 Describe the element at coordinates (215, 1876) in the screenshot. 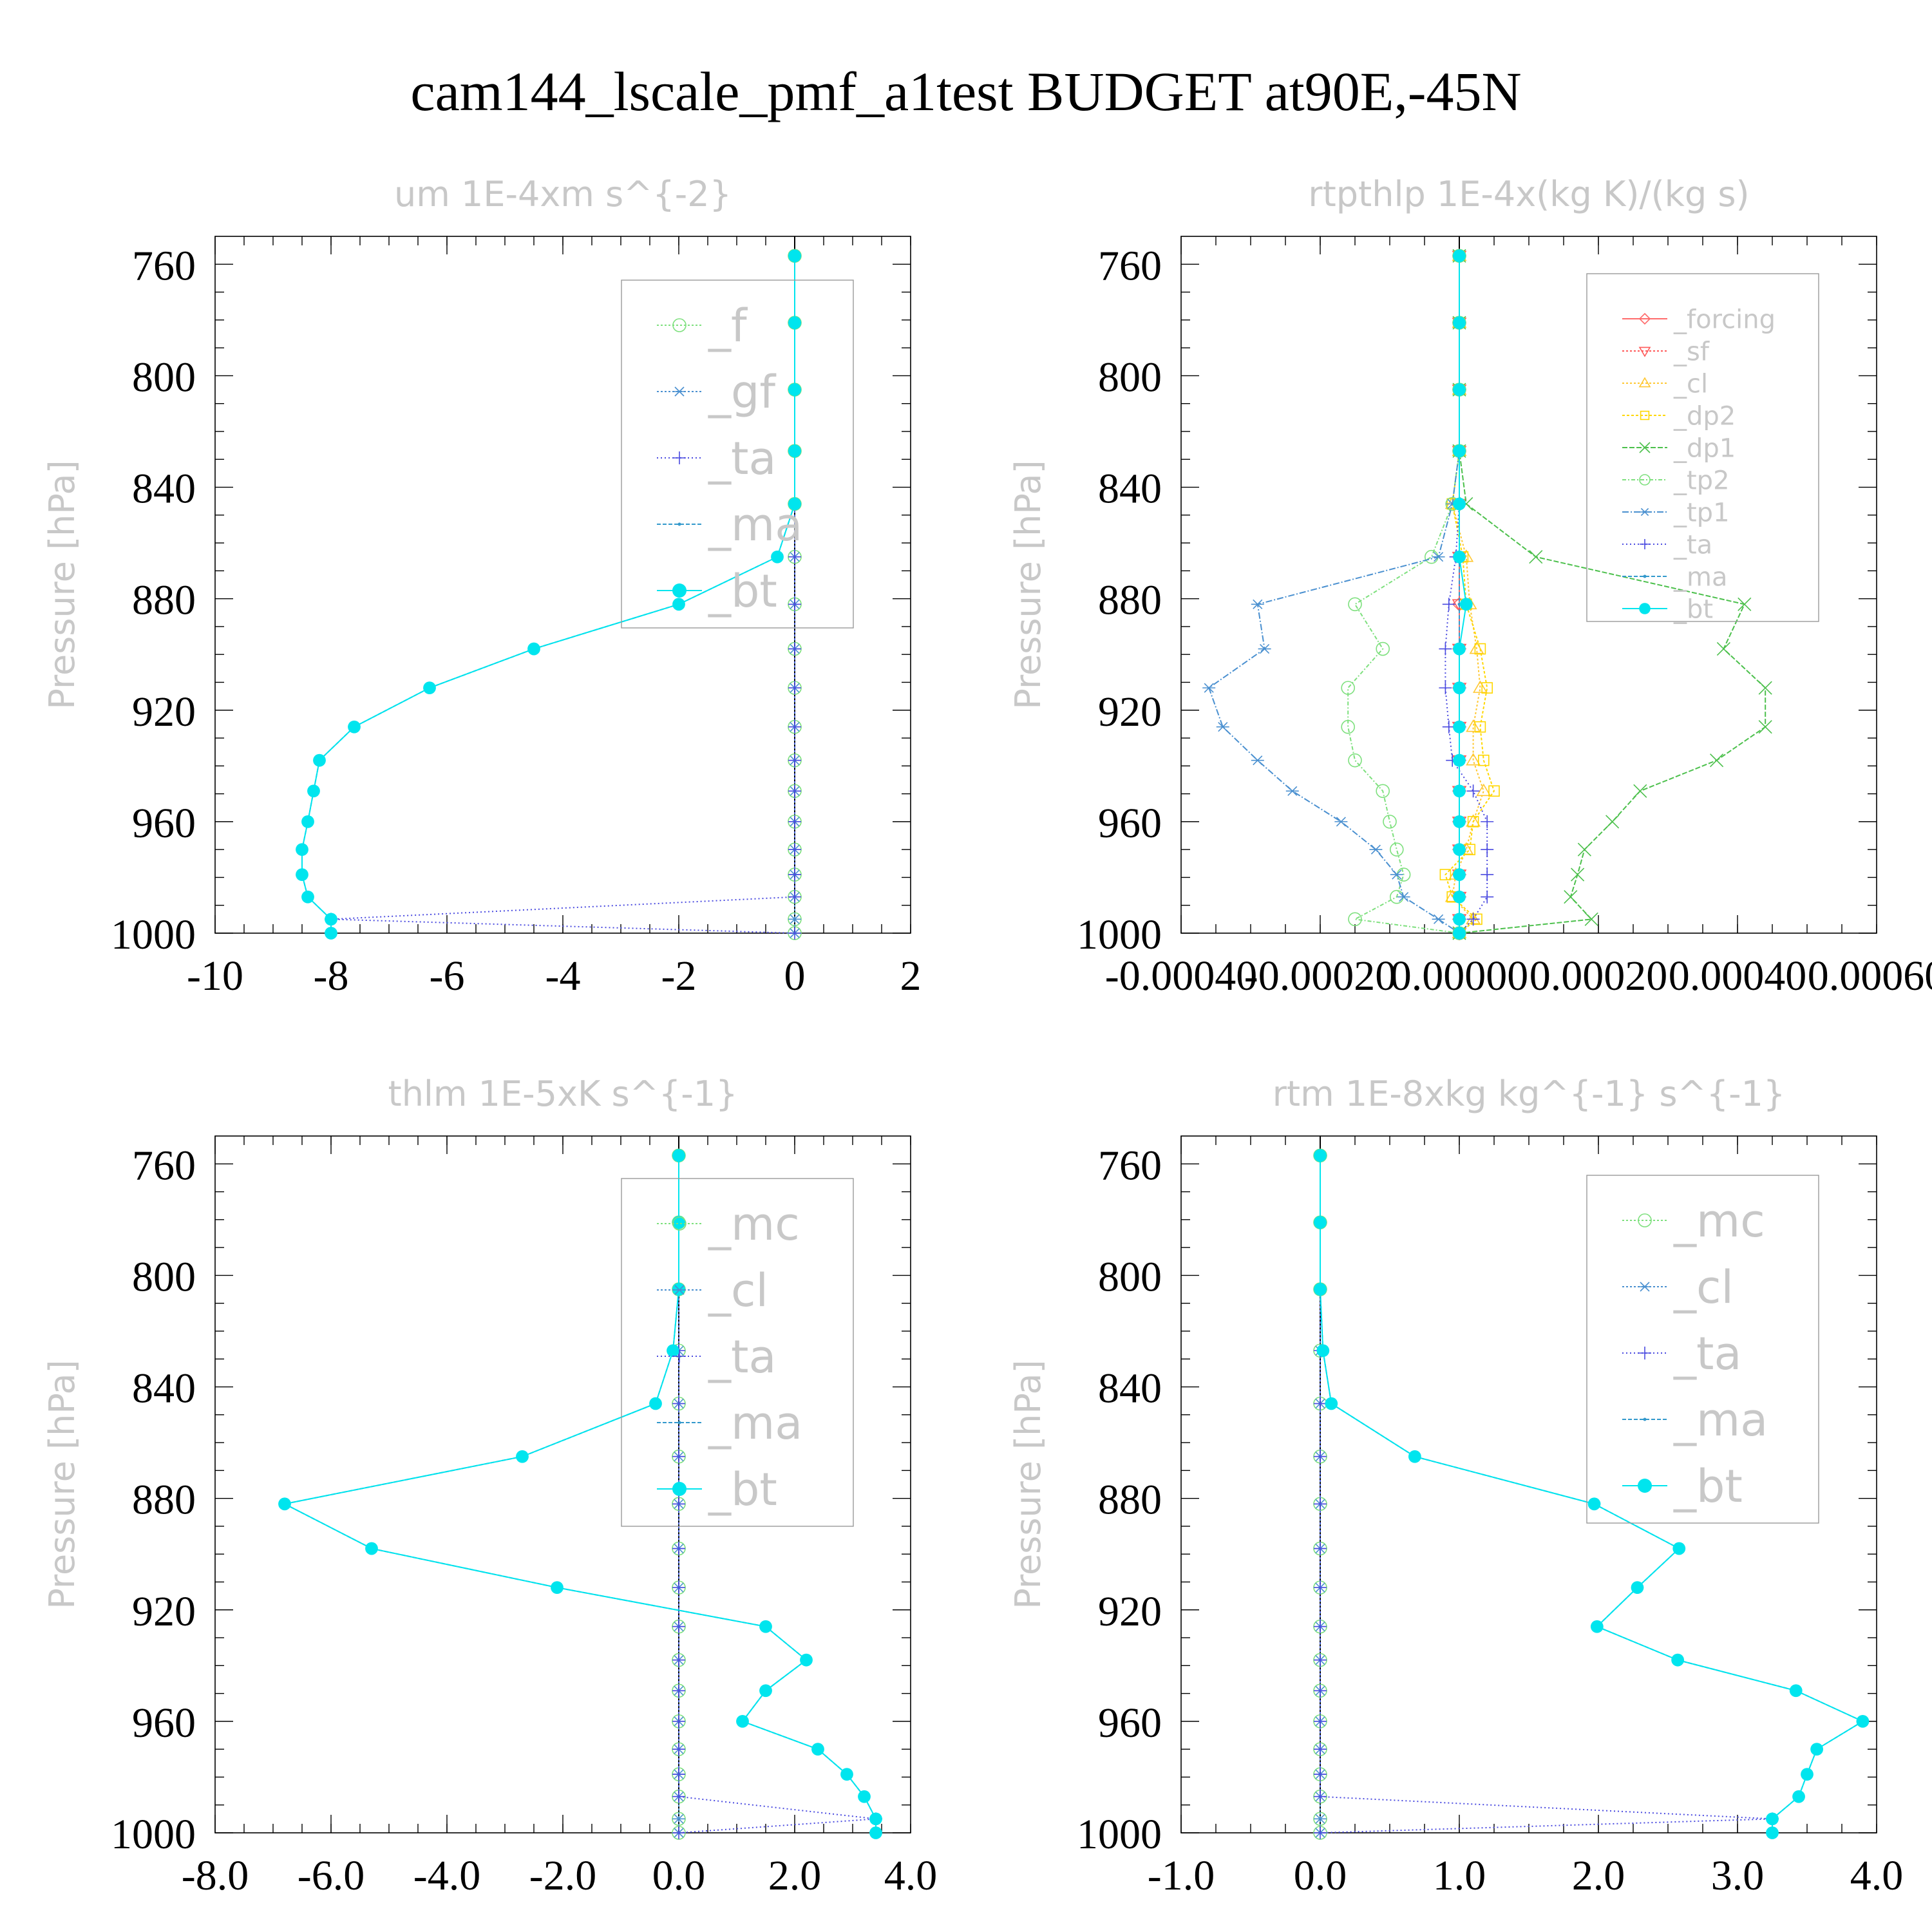

I see `x-tick-label: -8.0` at that location.